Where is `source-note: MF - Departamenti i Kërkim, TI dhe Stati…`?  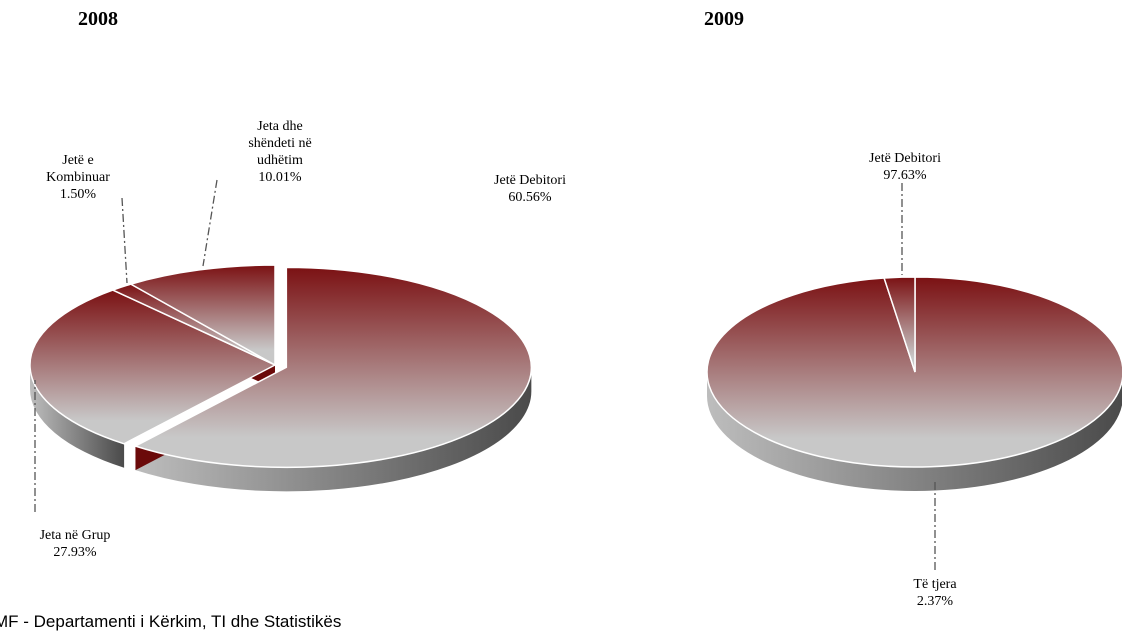
source-note: MF - Departamenti i Kërkim, TI dhe Stati… is located at coordinates (171, 621).